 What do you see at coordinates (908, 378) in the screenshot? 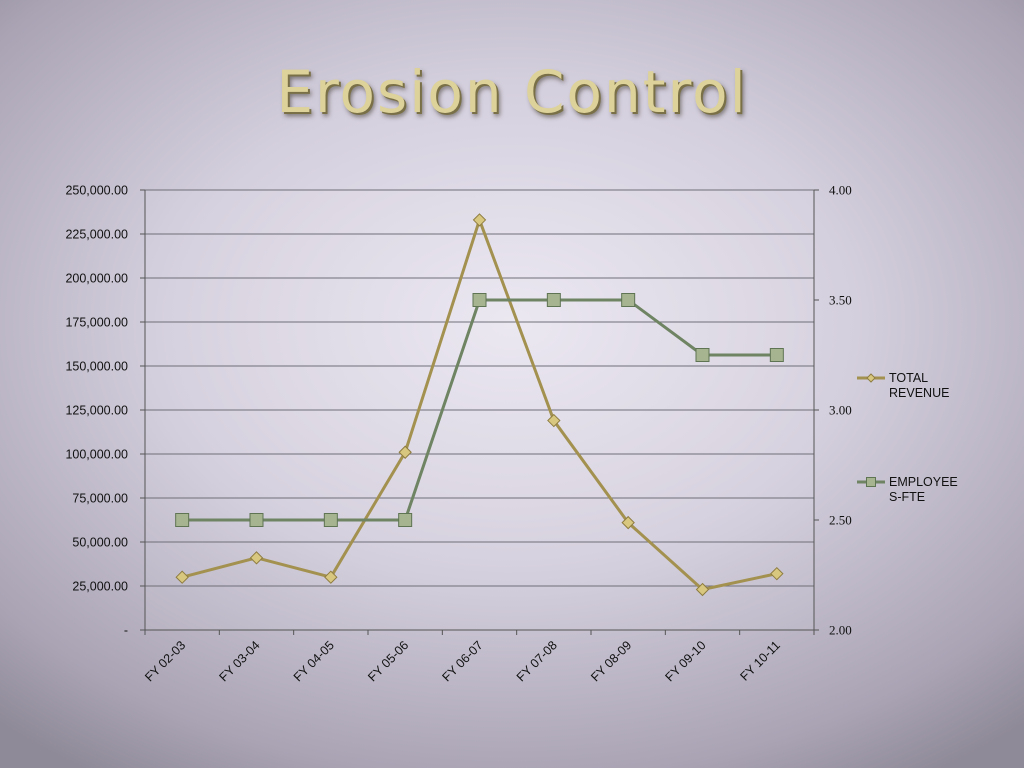
I see `legend-label: TOTAL` at bounding box center [908, 378].